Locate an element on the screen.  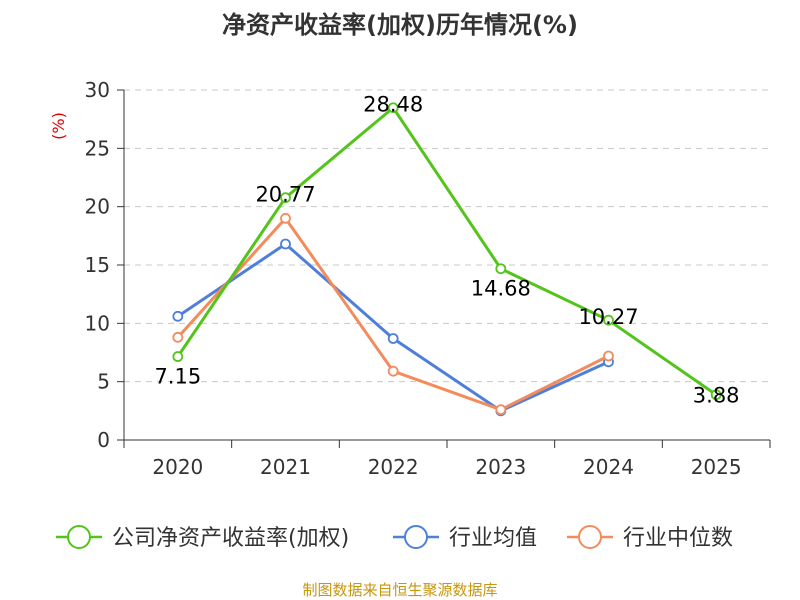
legend-item-0: 公司净资产收益率(加权) is located at coordinates (202, 538).